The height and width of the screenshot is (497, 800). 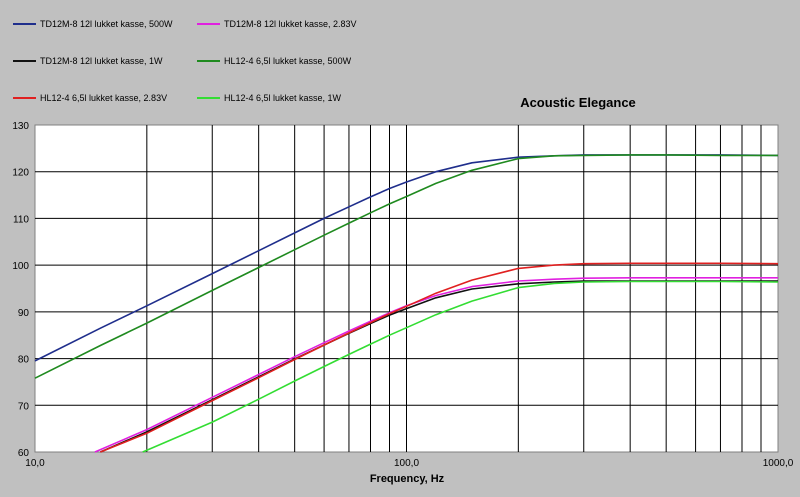 What do you see at coordinates (20, 126) in the screenshot?
I see `y-tick-label: 130` at bounding box center [20, 126].